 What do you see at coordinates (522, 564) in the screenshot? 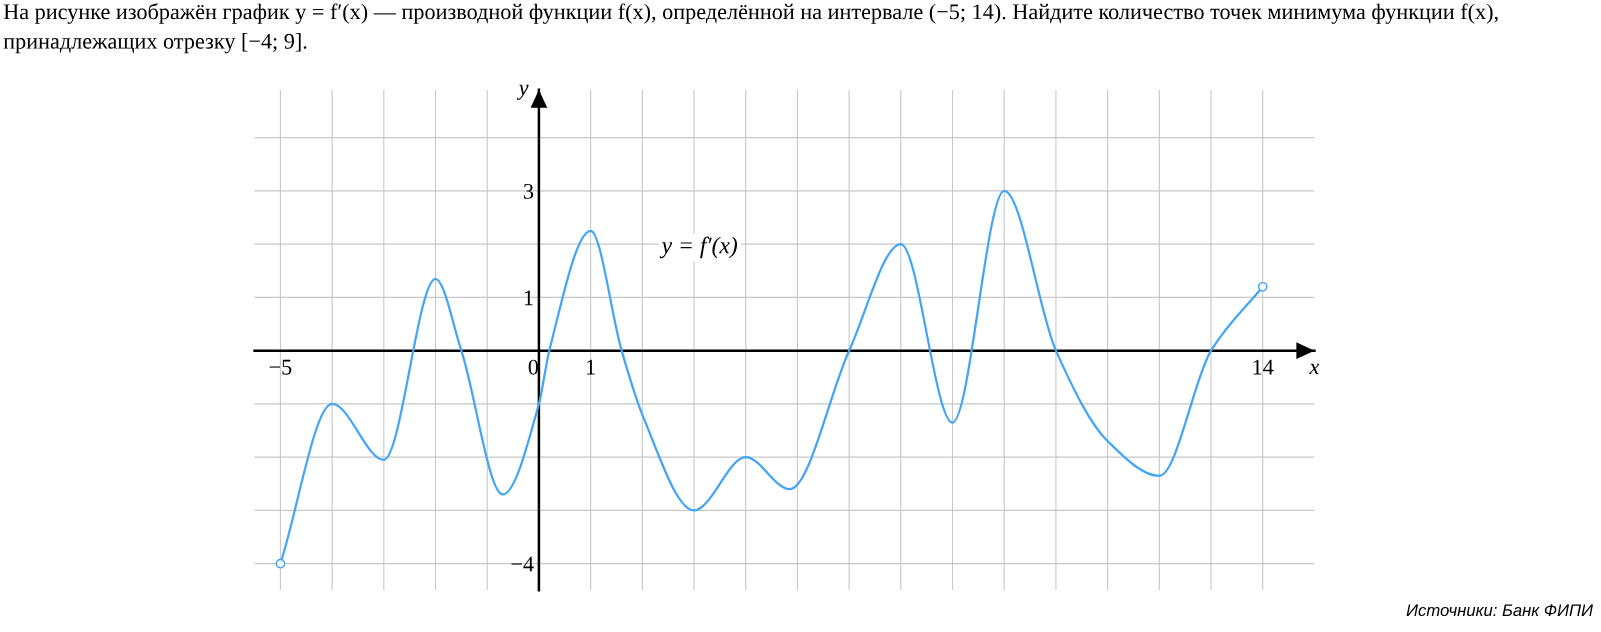
I see `y-tick-label: −4` at bounding box center [522, 564].